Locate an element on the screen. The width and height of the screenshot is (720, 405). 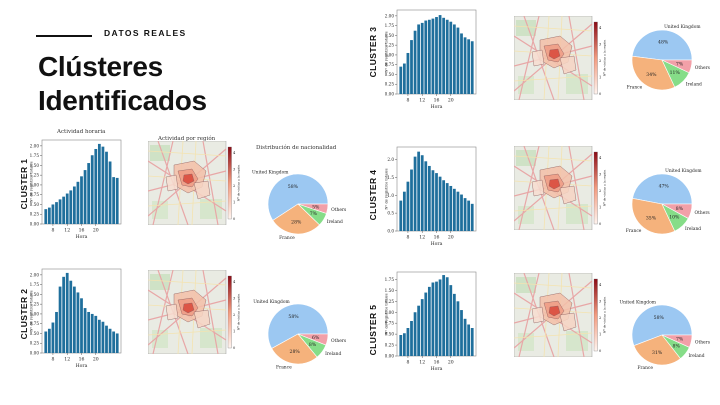
pie-percent-label: 48% is located at coordinates (663, 43).